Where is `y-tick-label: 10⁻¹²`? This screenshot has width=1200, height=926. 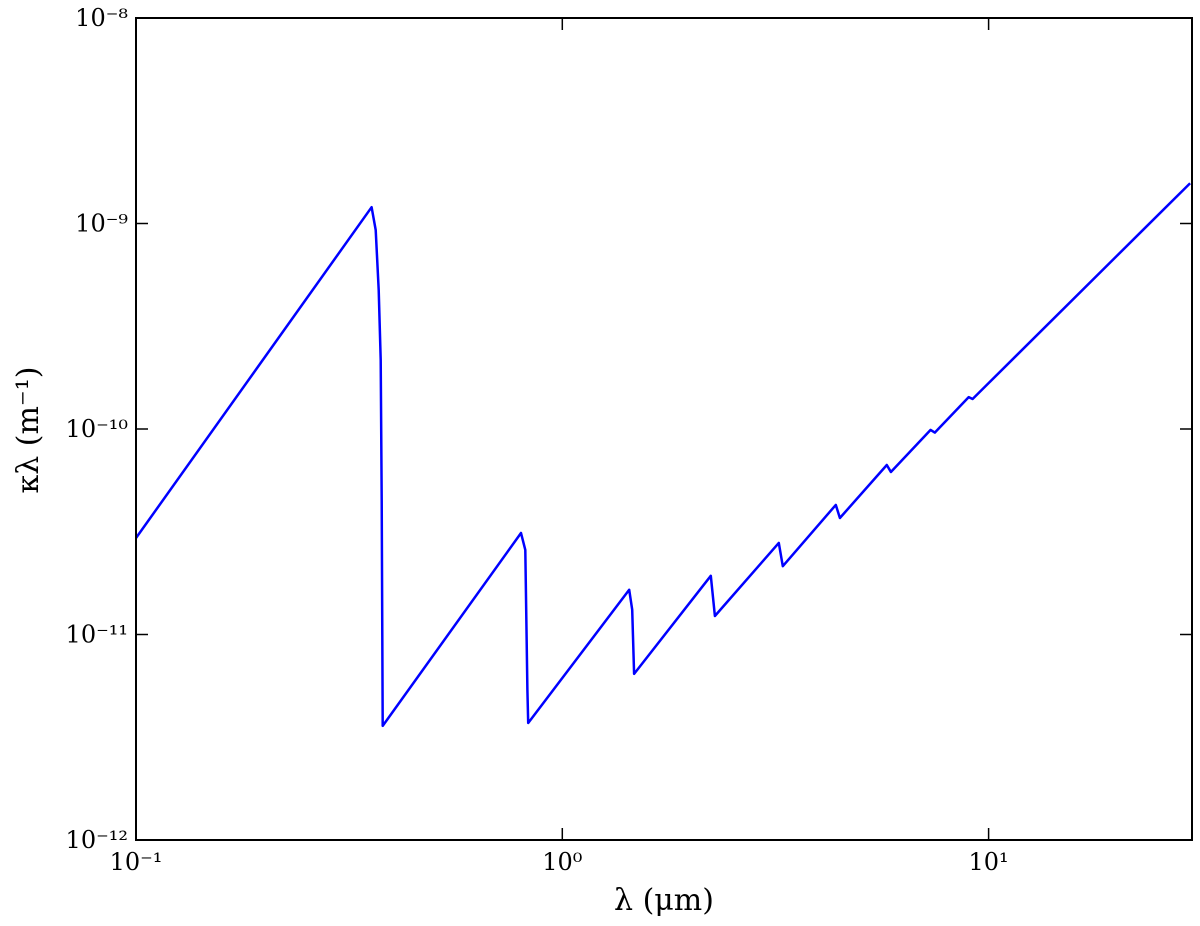
y-tick-label: 10⁻¹² is located at coordinates (97, 840).